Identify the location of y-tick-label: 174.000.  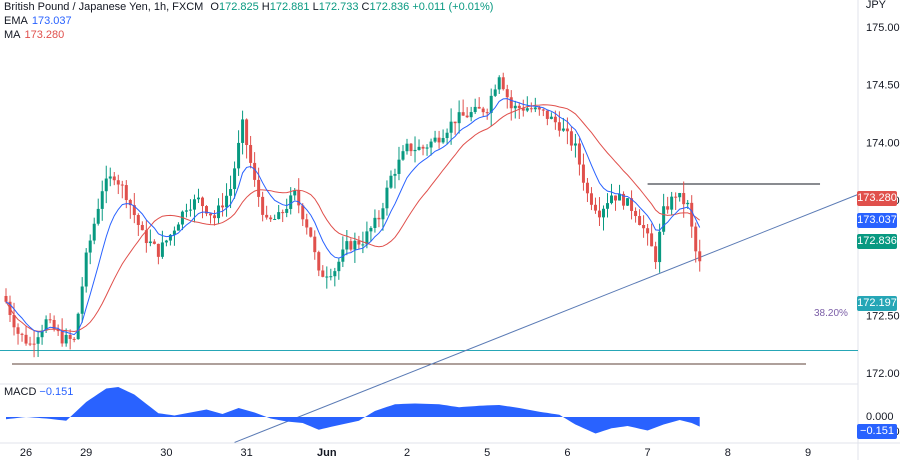
(883, 143).